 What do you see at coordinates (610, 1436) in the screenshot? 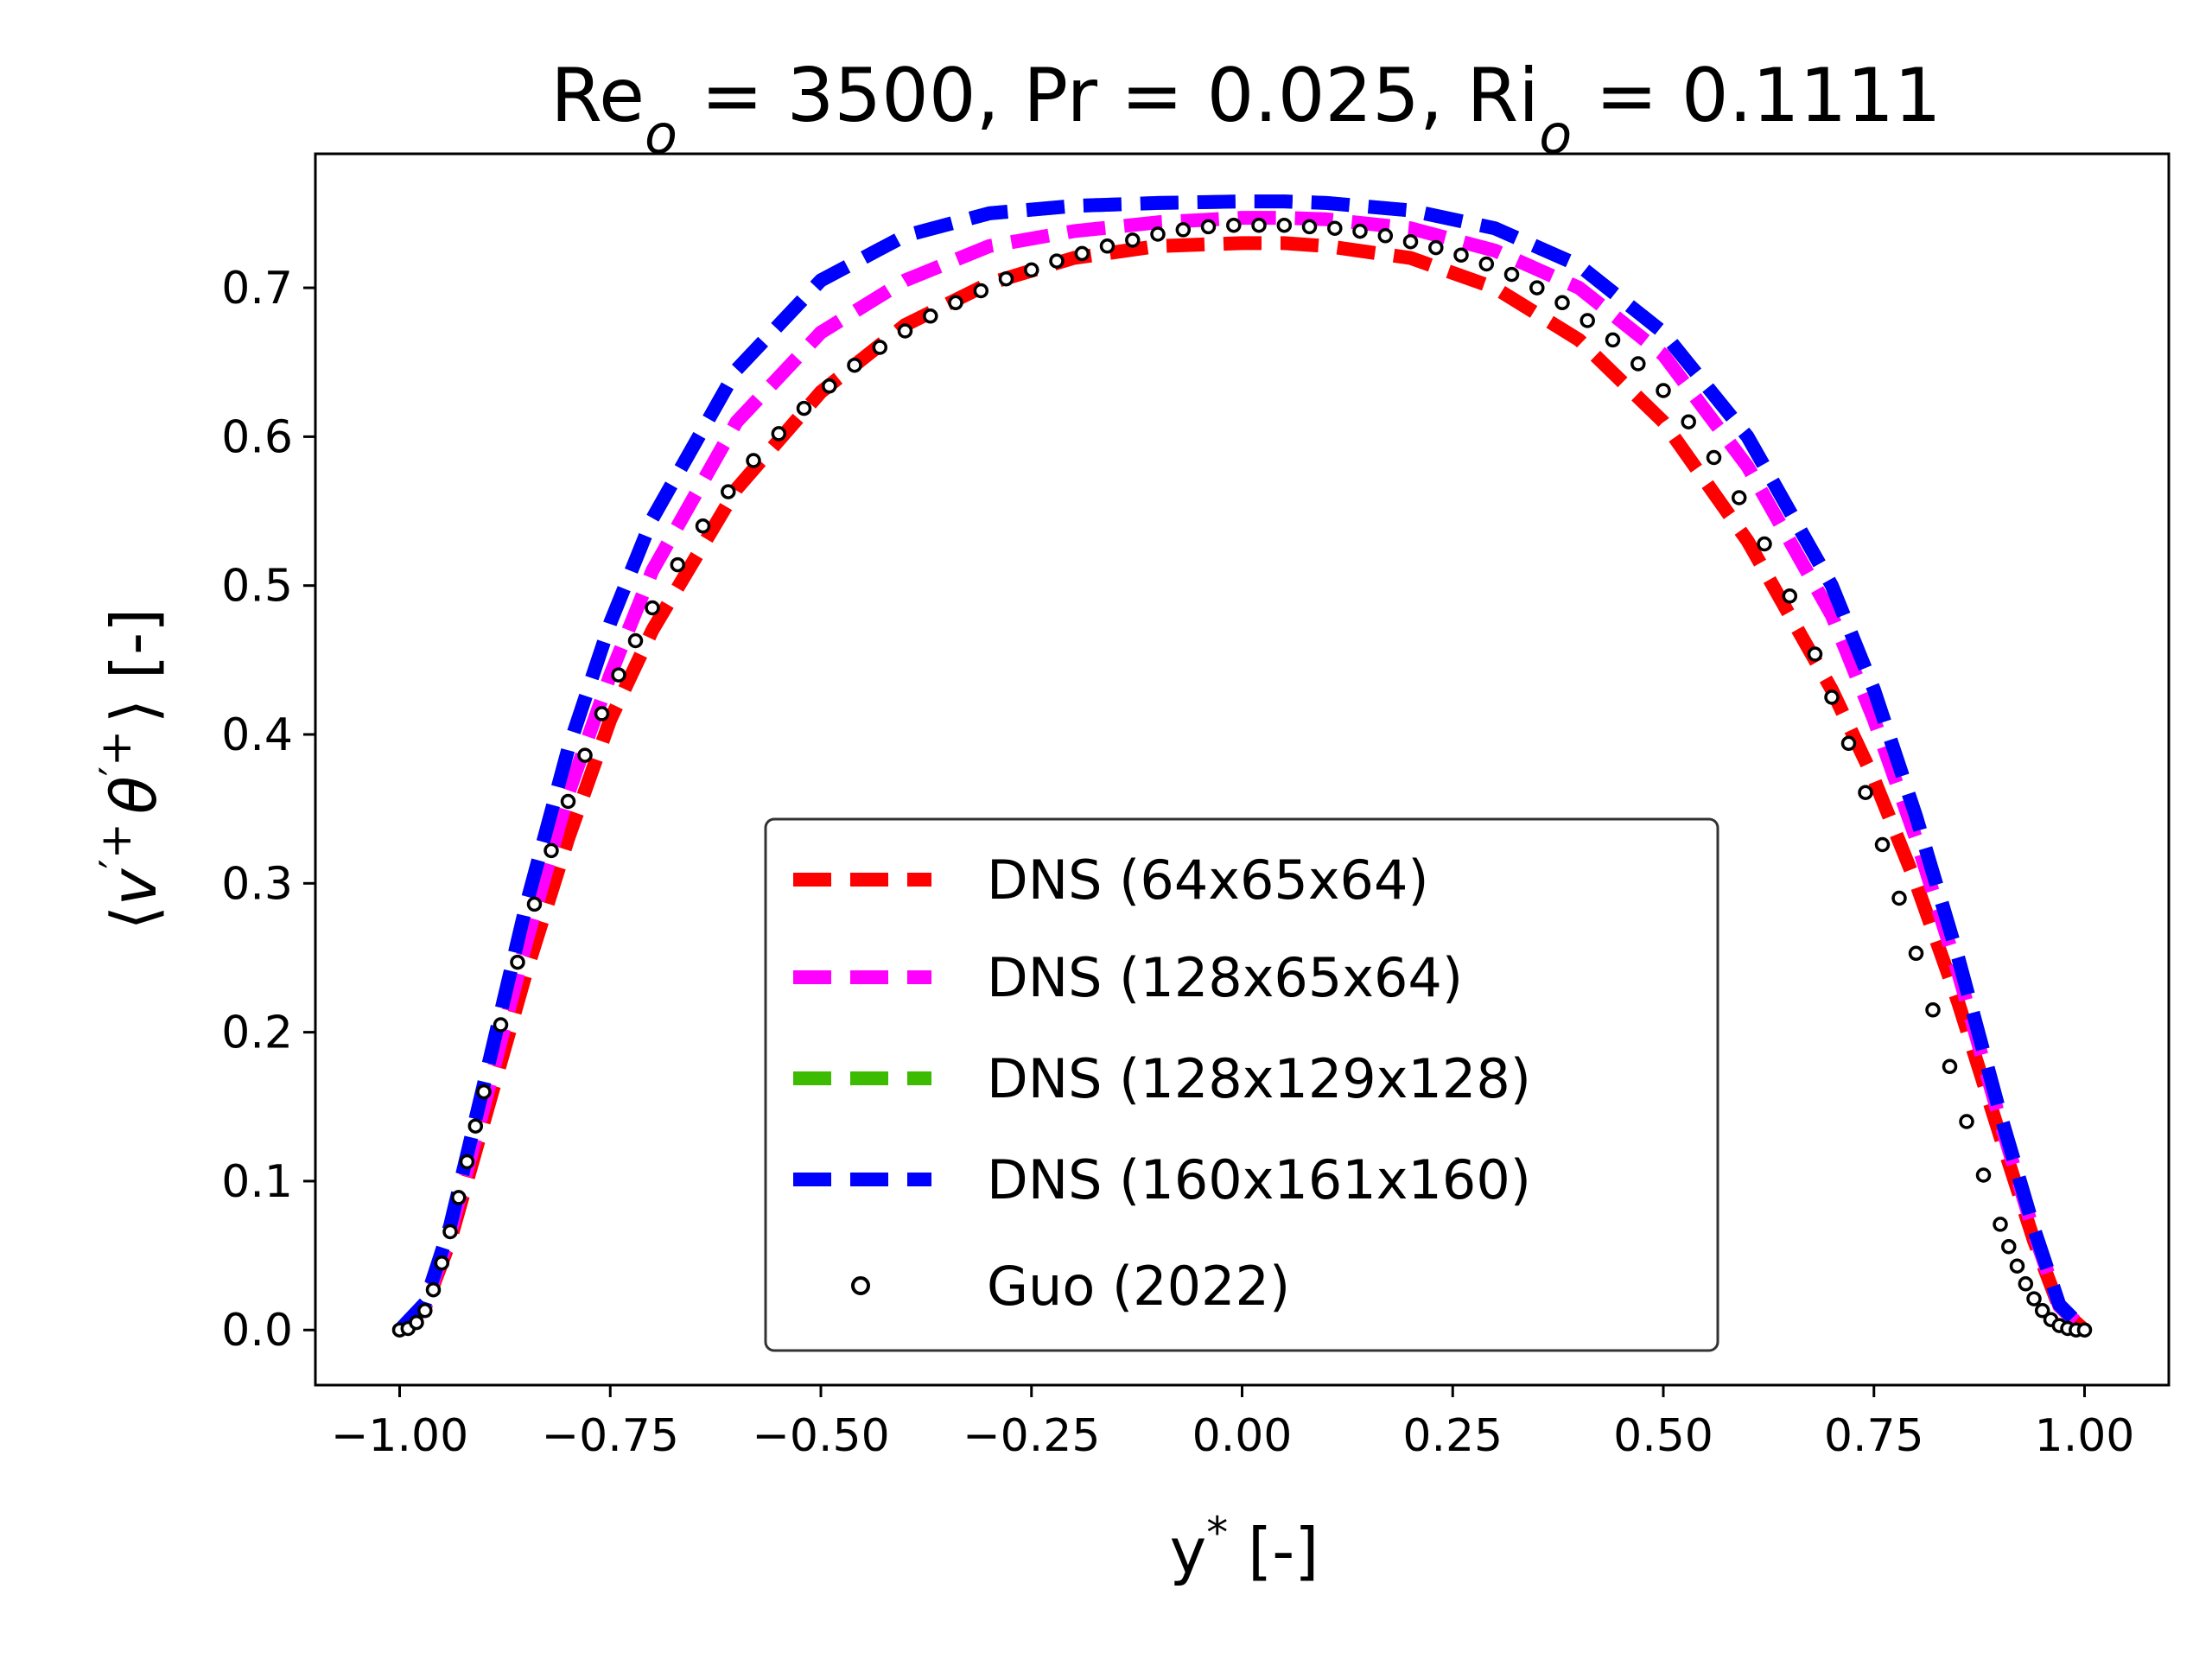
I see `x-tick-label: −0.75` at bounding box center [610, 1436].